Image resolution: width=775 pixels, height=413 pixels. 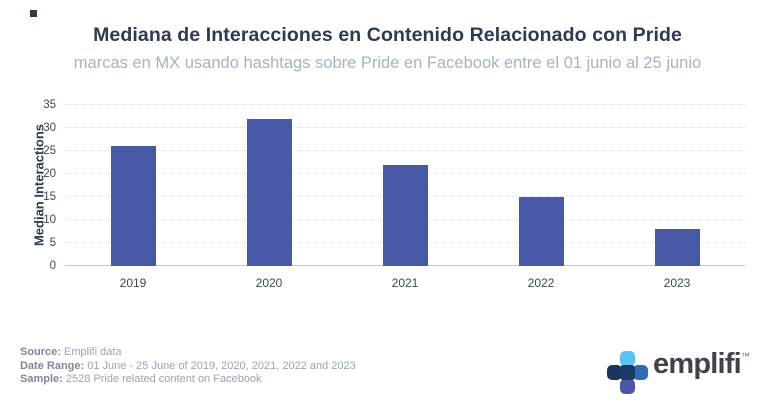 What do you see at coordinates (133, 206) in the screenshot?
I see `bar-2019` at bounding box center [133, 206].